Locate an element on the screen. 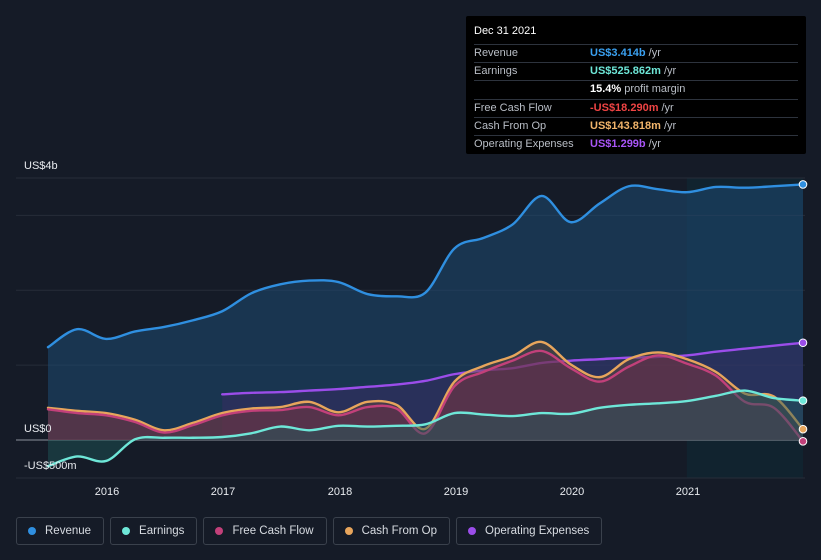  tooltip-label: Cash From Op is located at coordinates (510, 125).